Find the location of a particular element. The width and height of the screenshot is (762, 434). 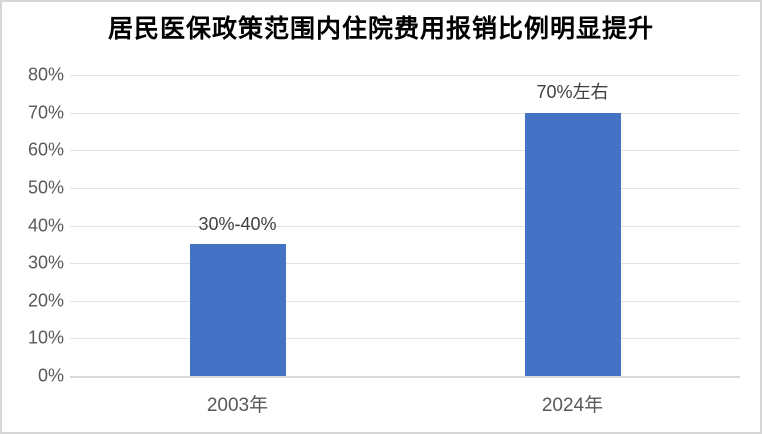

y-axis-tick-label: 30% is located at coordinates (45, 262).